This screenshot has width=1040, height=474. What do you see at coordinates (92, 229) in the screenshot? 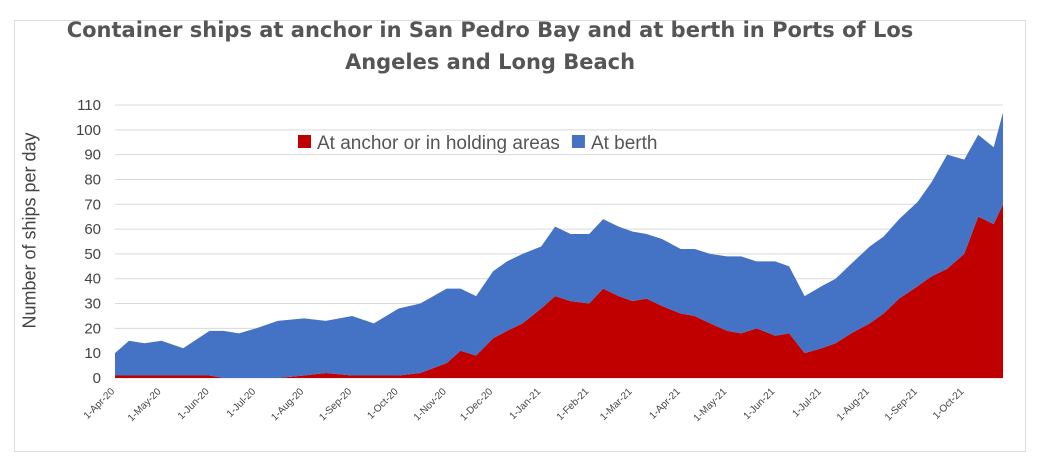
I see `y-tick-label: 60` at bounding box center [92, 229].